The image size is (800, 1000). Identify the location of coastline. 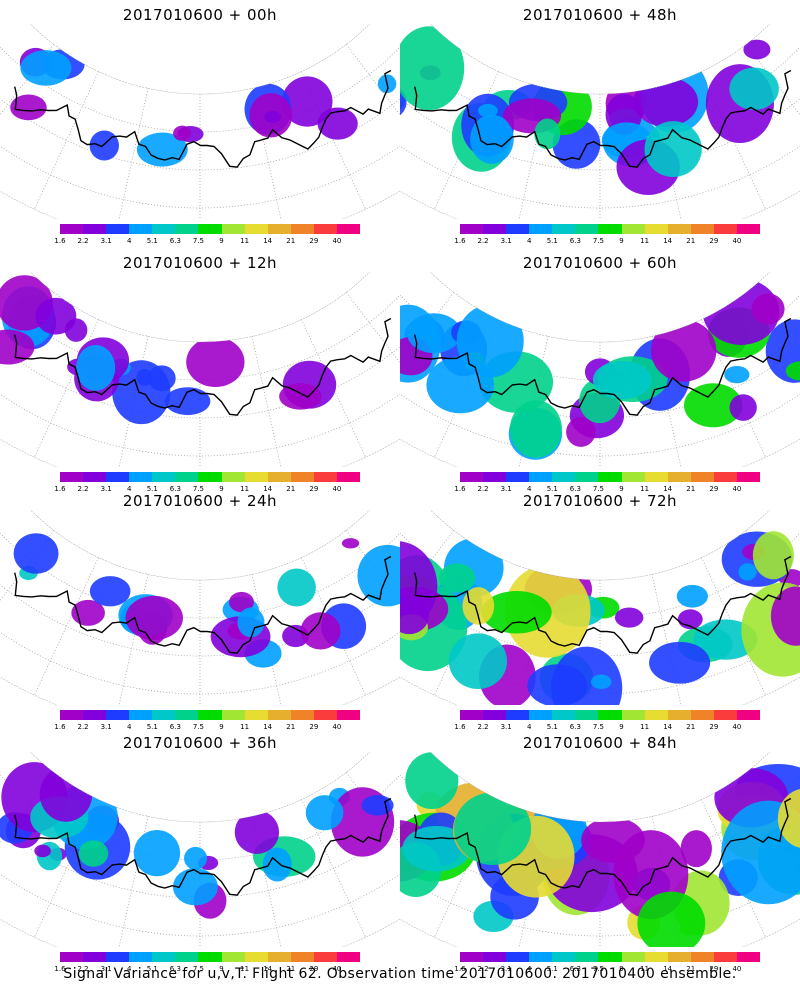
(603, 604).